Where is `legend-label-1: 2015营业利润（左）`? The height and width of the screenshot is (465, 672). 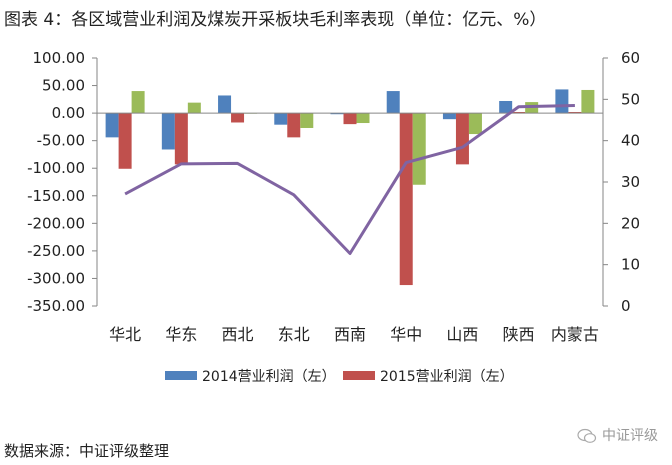 legend-label-1: 2015营业利润（左） is located at coordinates (447, 377).